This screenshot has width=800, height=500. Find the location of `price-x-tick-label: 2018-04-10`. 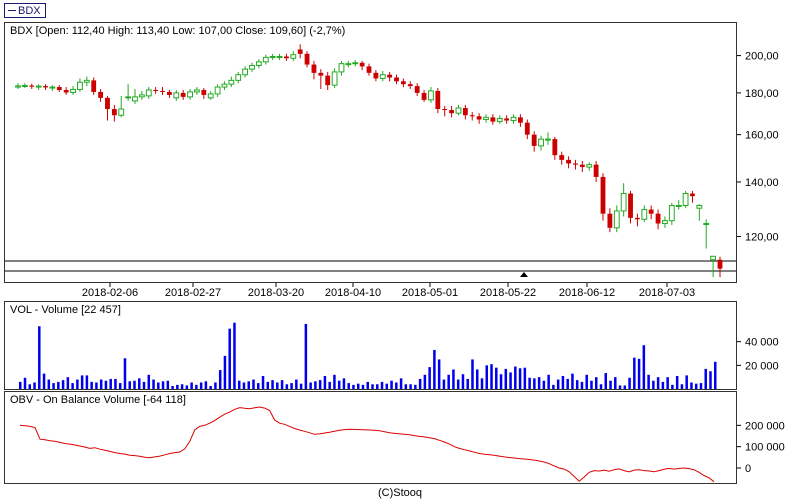

price-x-tick-label: 2018-04-10 is located at coordinates (353, 293).